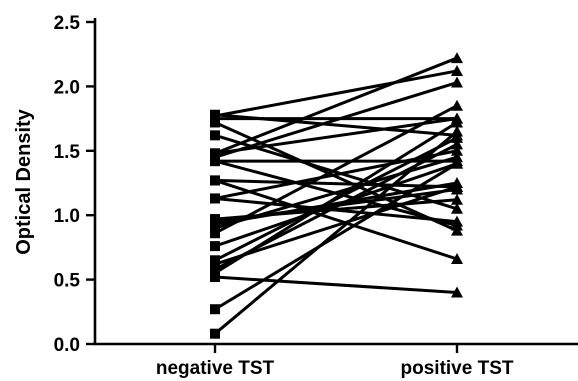 The width and height of the screenshot is (578, 381). I want to click on y-tick-label: 1.5, so click(67, 152).